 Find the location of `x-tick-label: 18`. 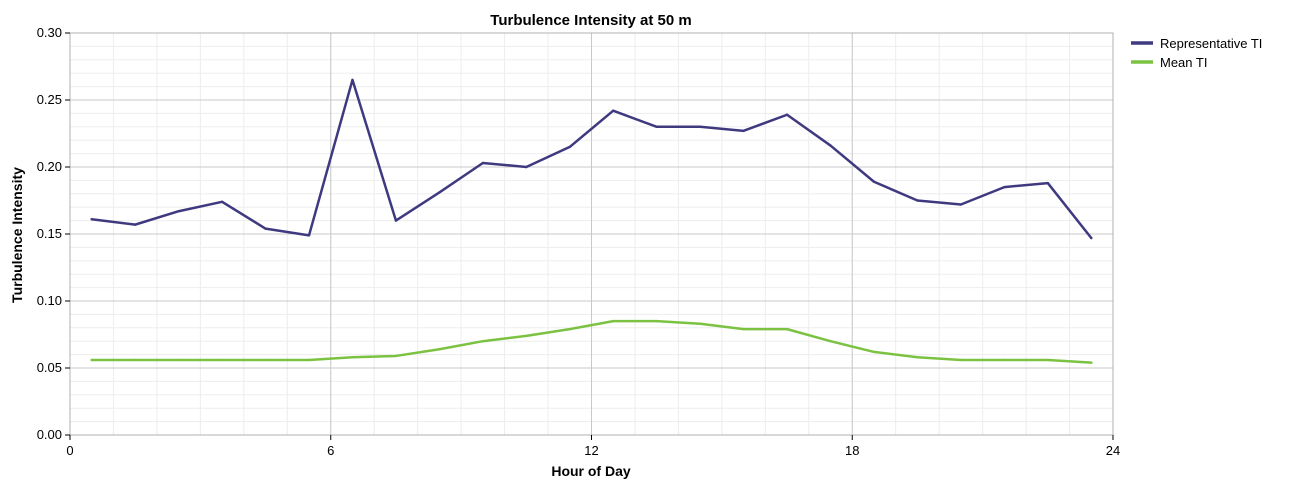

x-tick-label: 18 is located at coordinates (852, 450).